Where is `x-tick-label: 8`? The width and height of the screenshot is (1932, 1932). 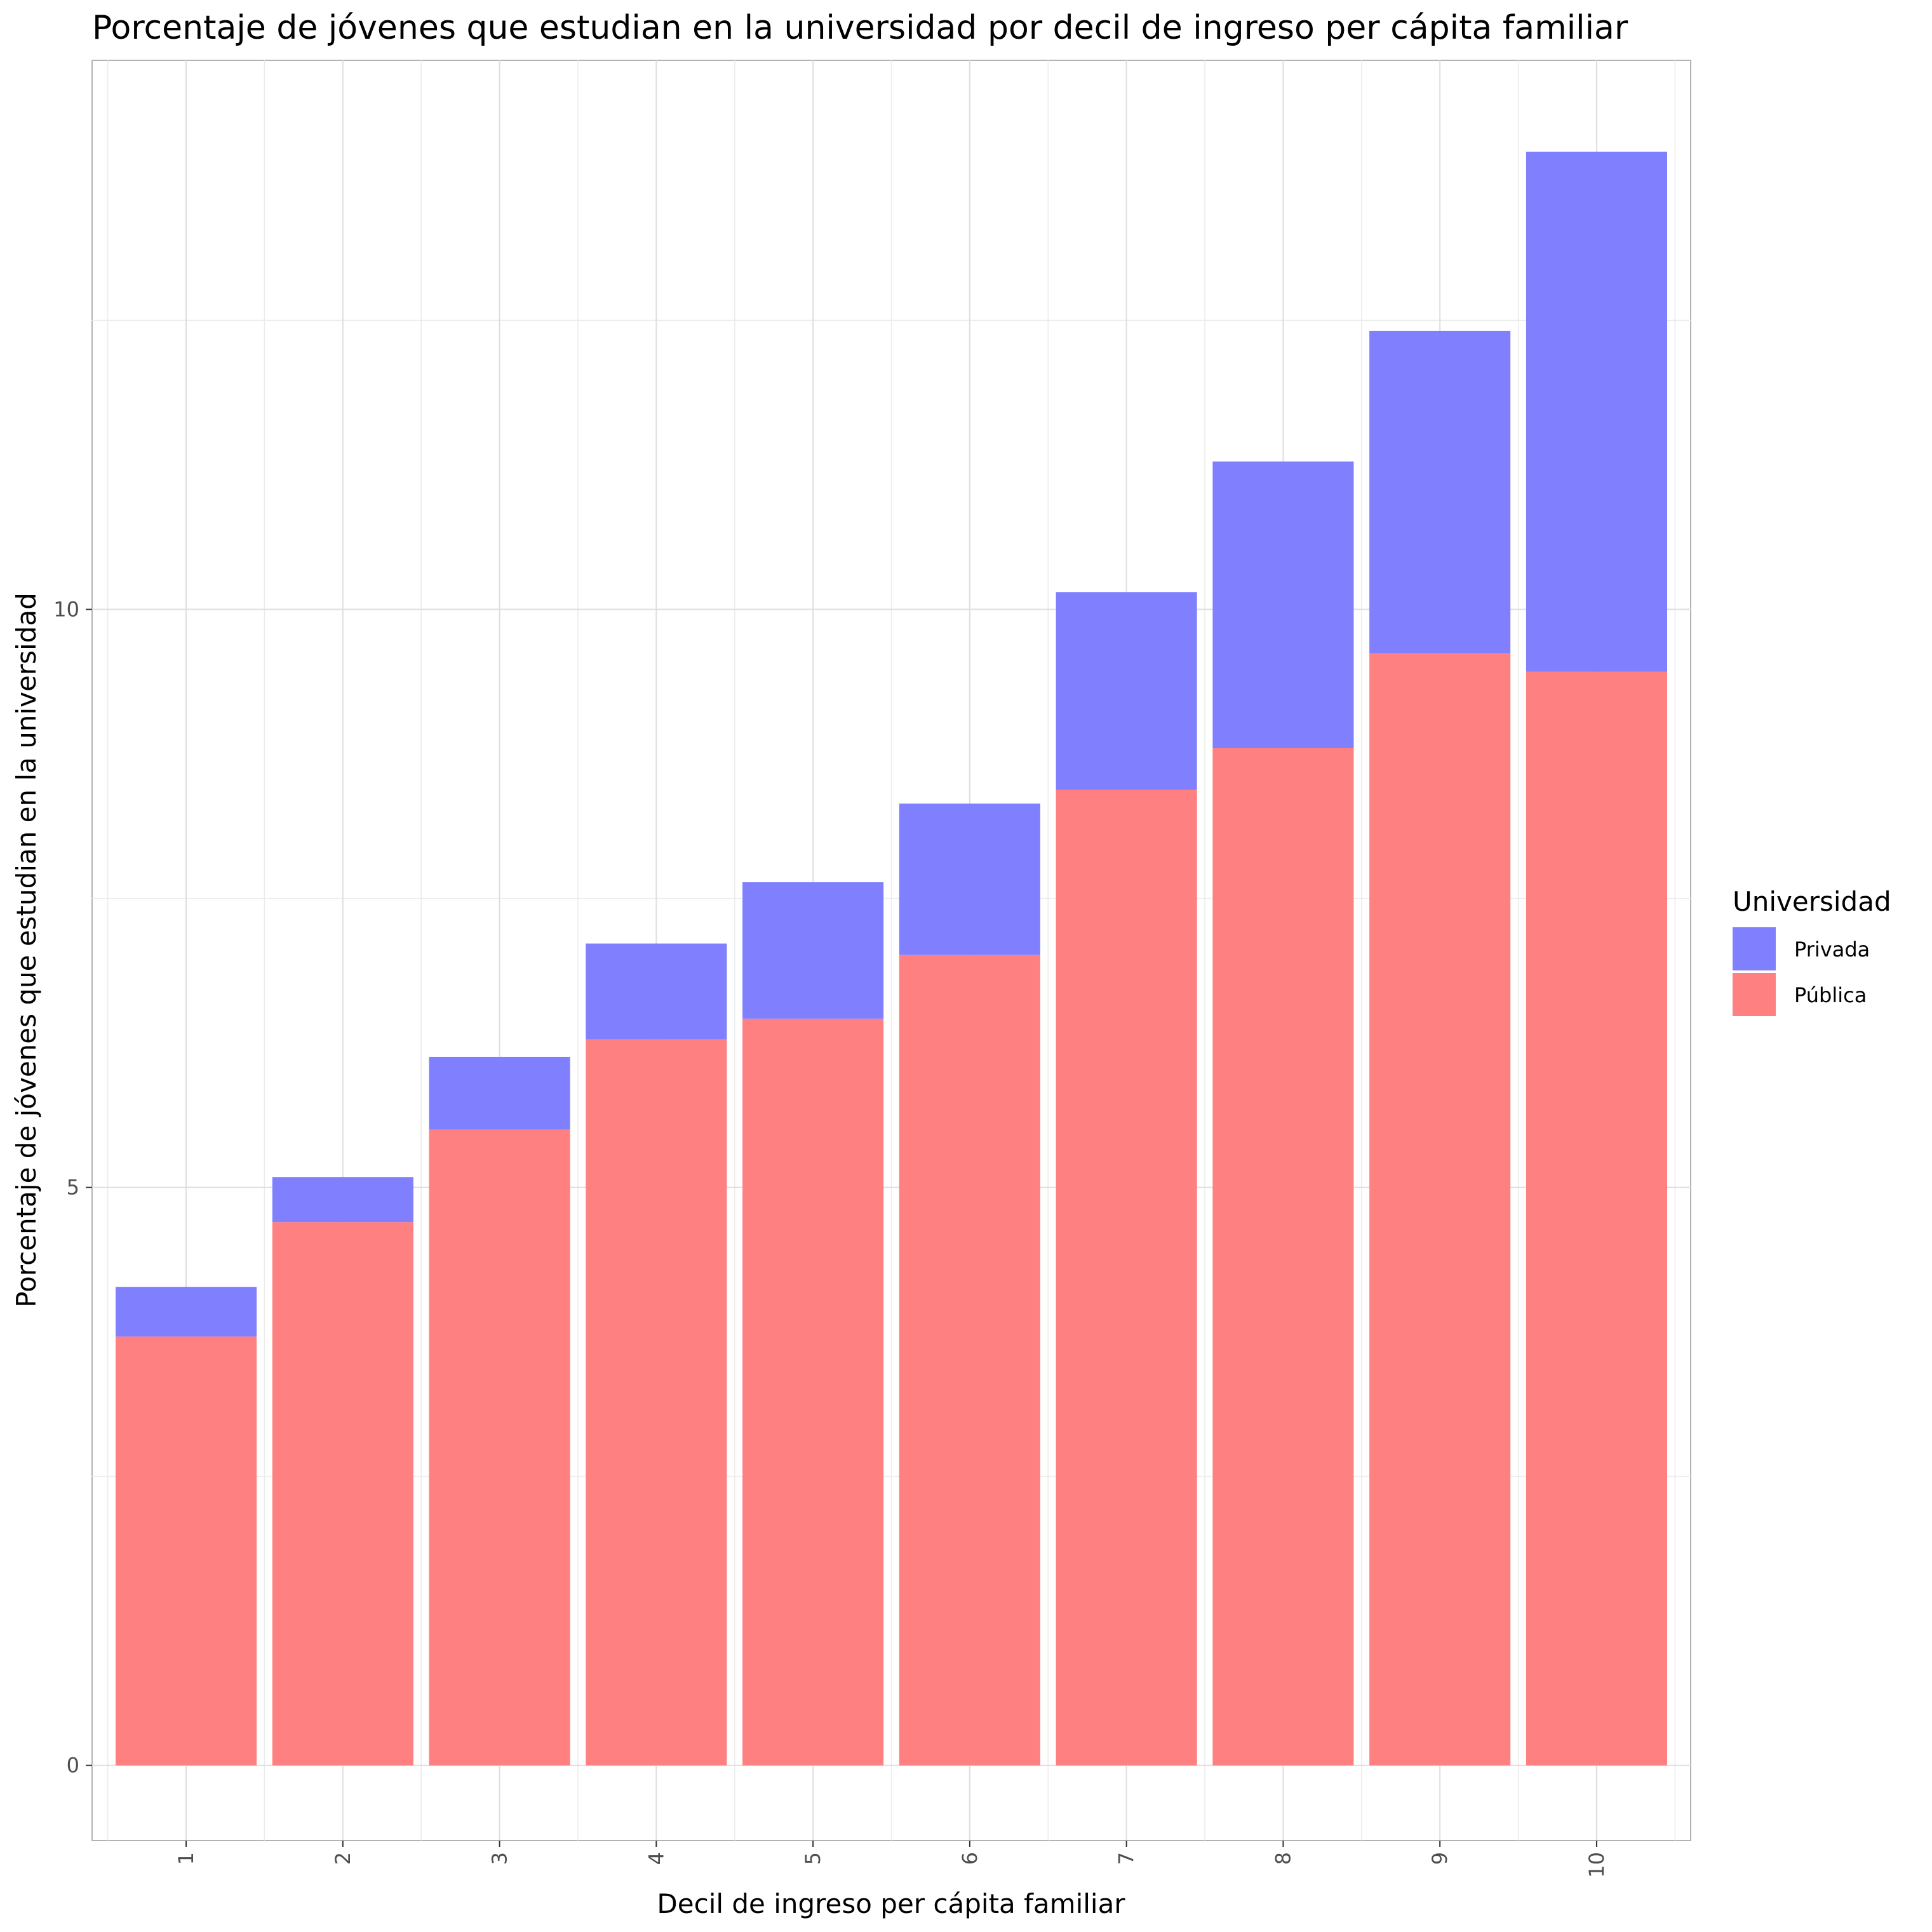
x-tick-label: 8 is located at coordinates (1283, 1858).